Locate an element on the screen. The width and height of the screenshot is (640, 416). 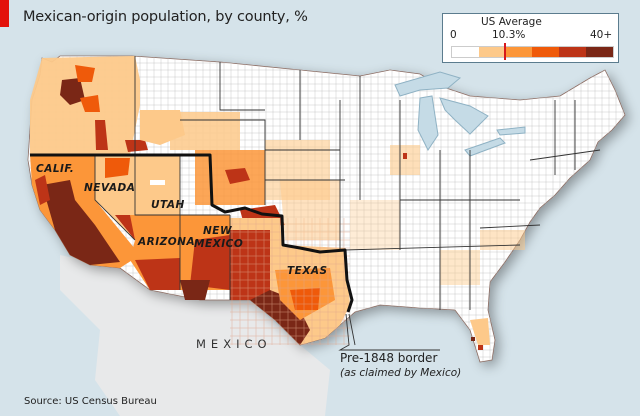
label-new-mexico-1: NEW is located at coordinates (218, 231).